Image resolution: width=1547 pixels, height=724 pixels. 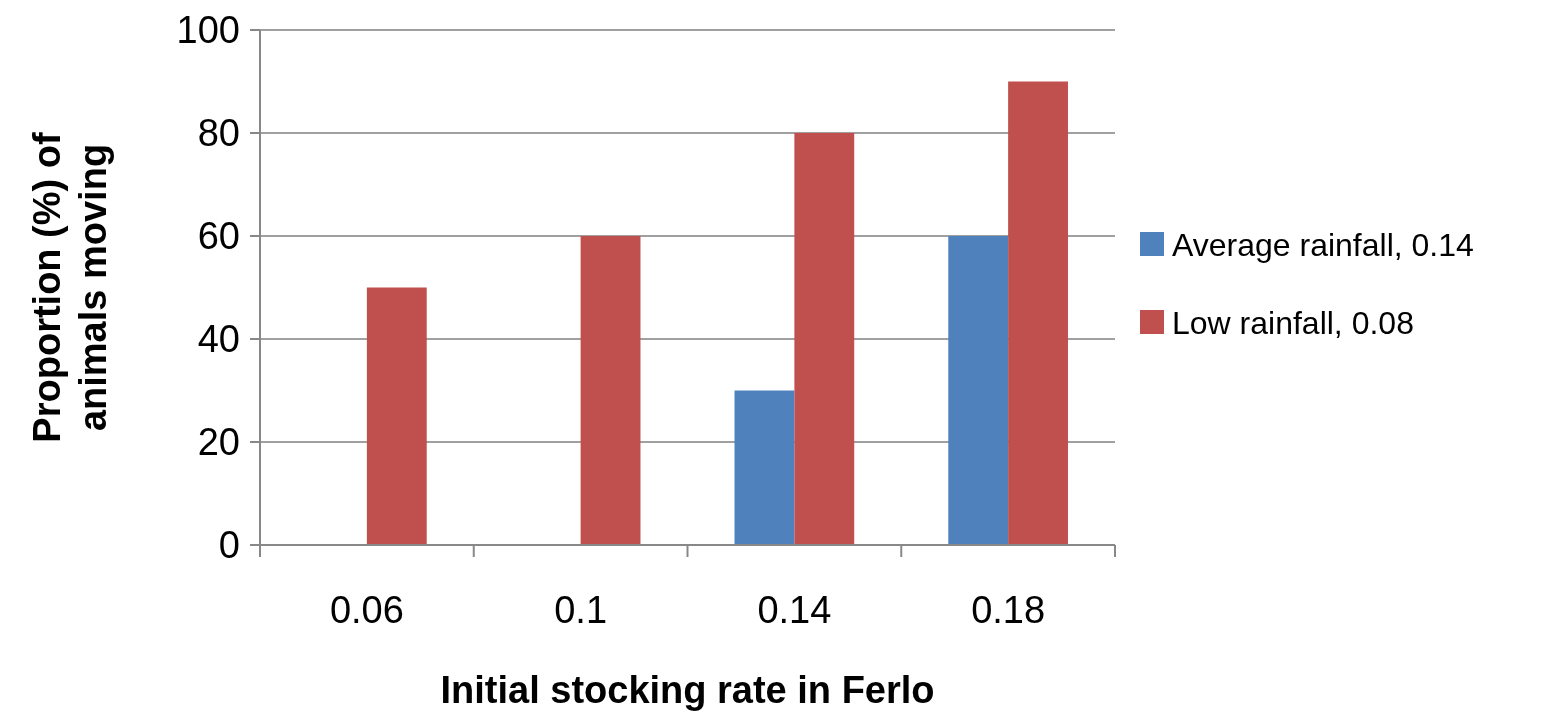 What do you see at coordinates (687, 690) in the screenshot?
I see `x-axis-title: Initial stocking rate in Ferlo` at bounding box center [687, 690].